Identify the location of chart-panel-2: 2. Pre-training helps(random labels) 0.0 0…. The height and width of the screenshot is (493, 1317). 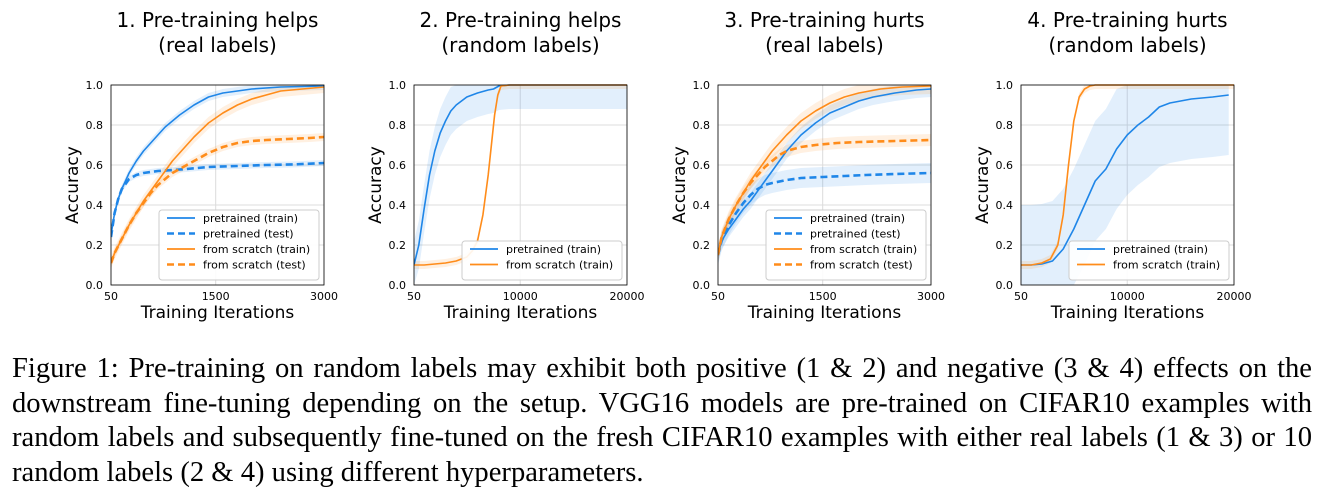
(505, 165).